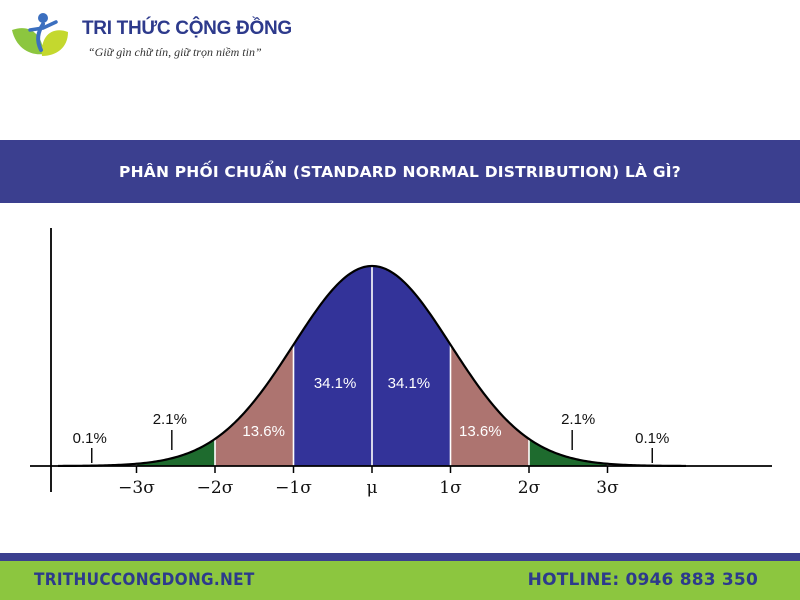 The width and height of the screenshot is (800, 600). I want to click on x-tick-label: 3σ, so click(607, 488).